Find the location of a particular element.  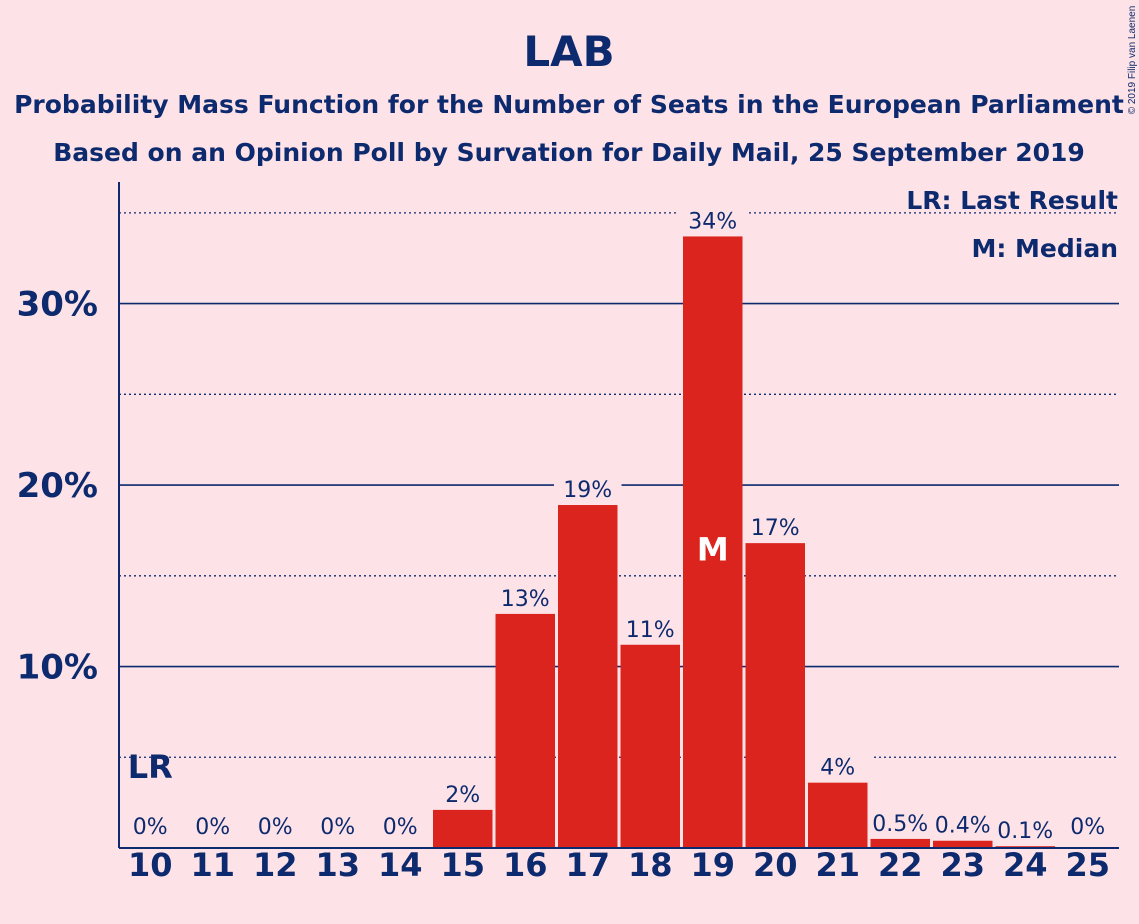

data-label: 0.1% is located at coordinates (1025, 831).